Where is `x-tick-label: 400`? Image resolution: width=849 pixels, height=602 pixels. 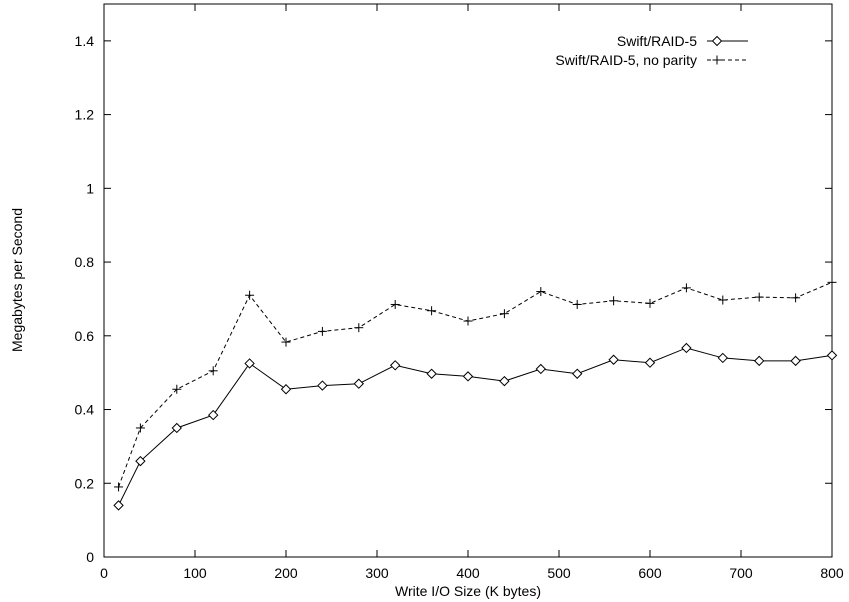 x-tick-label: 400 is located at coordinates (468, 573).